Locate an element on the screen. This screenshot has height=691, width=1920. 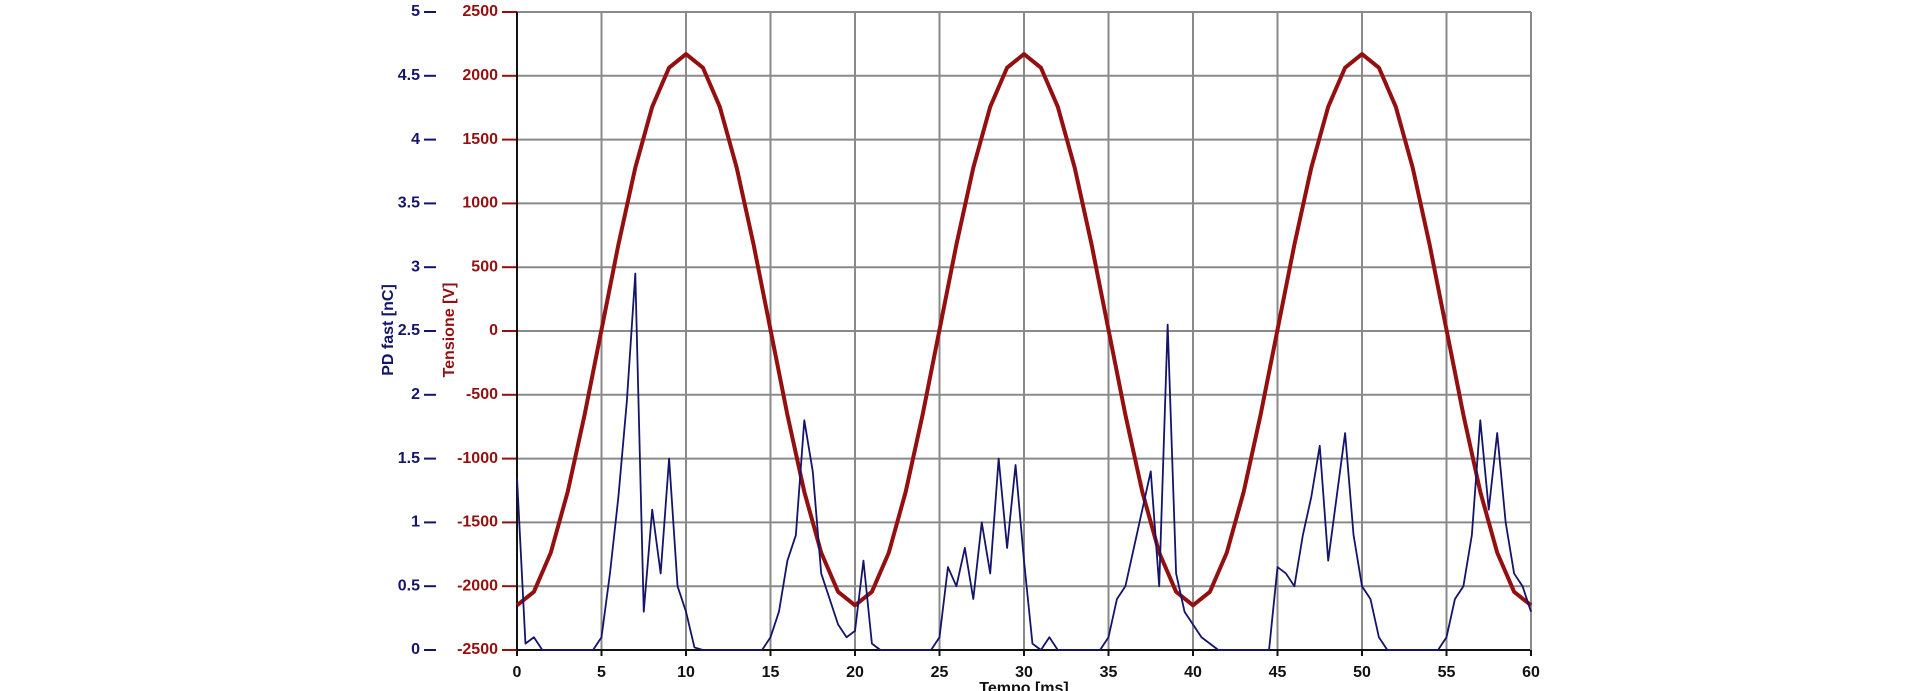
y-tick-label: 3 is located at coordinates (415, 266).